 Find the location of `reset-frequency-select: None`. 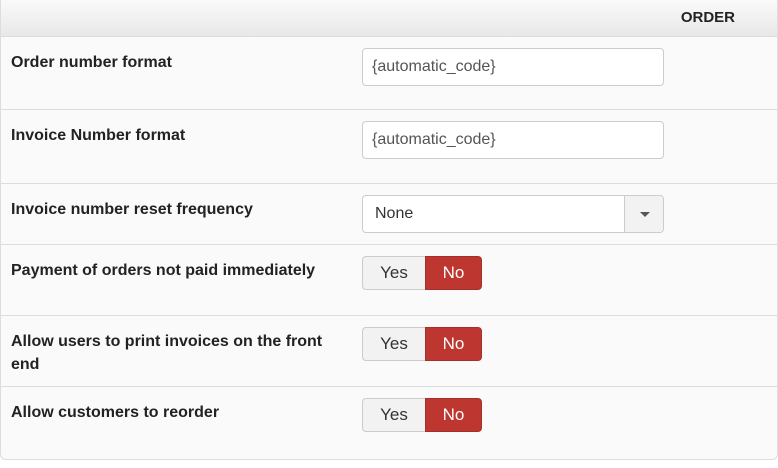

reset-frequency-select: None is located at coordinates (513, 214).